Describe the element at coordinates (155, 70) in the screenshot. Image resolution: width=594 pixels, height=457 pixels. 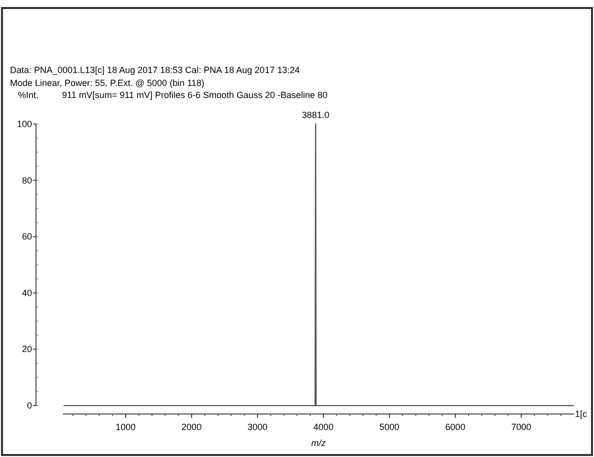
I see `text: Data: PNA_0001.L13[c] 18 Aug 2017 18:53 Cal: PNA 18 Aug 2017 13:24` at that location.